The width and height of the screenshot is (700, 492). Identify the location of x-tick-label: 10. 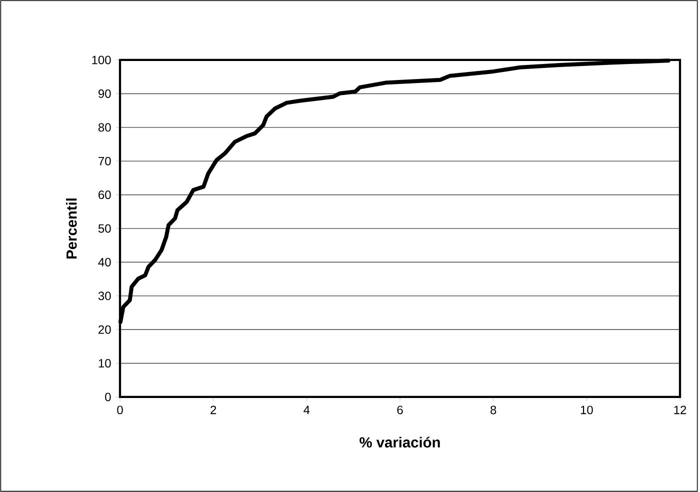
(586, 410).